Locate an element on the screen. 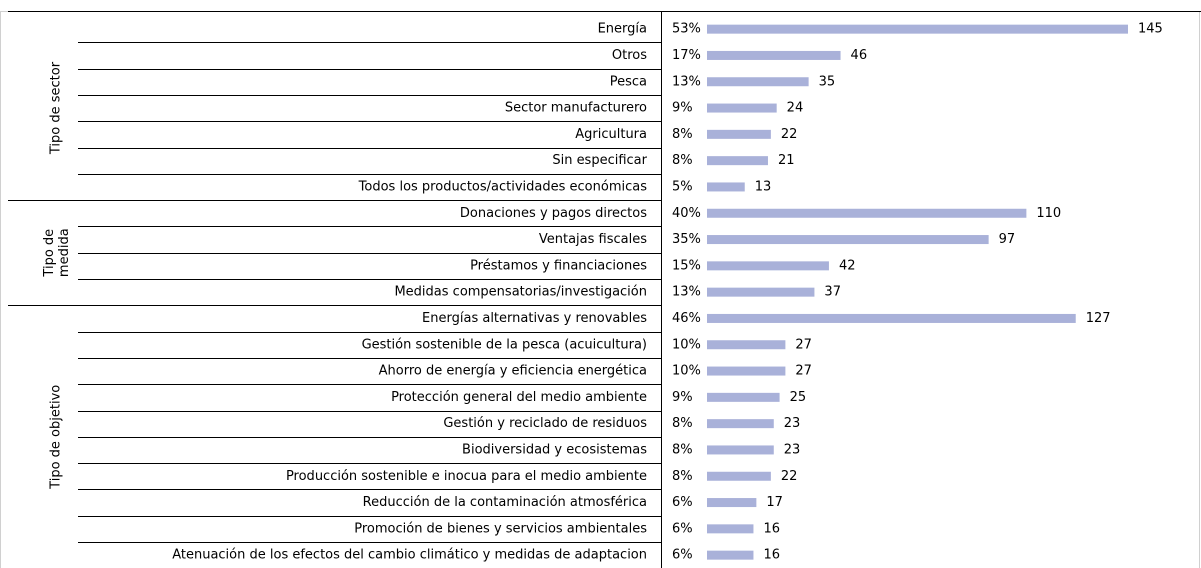 The width and height of the screenshot is (1201, 568). percent-label: 15% is located at coordinates (686, 265).